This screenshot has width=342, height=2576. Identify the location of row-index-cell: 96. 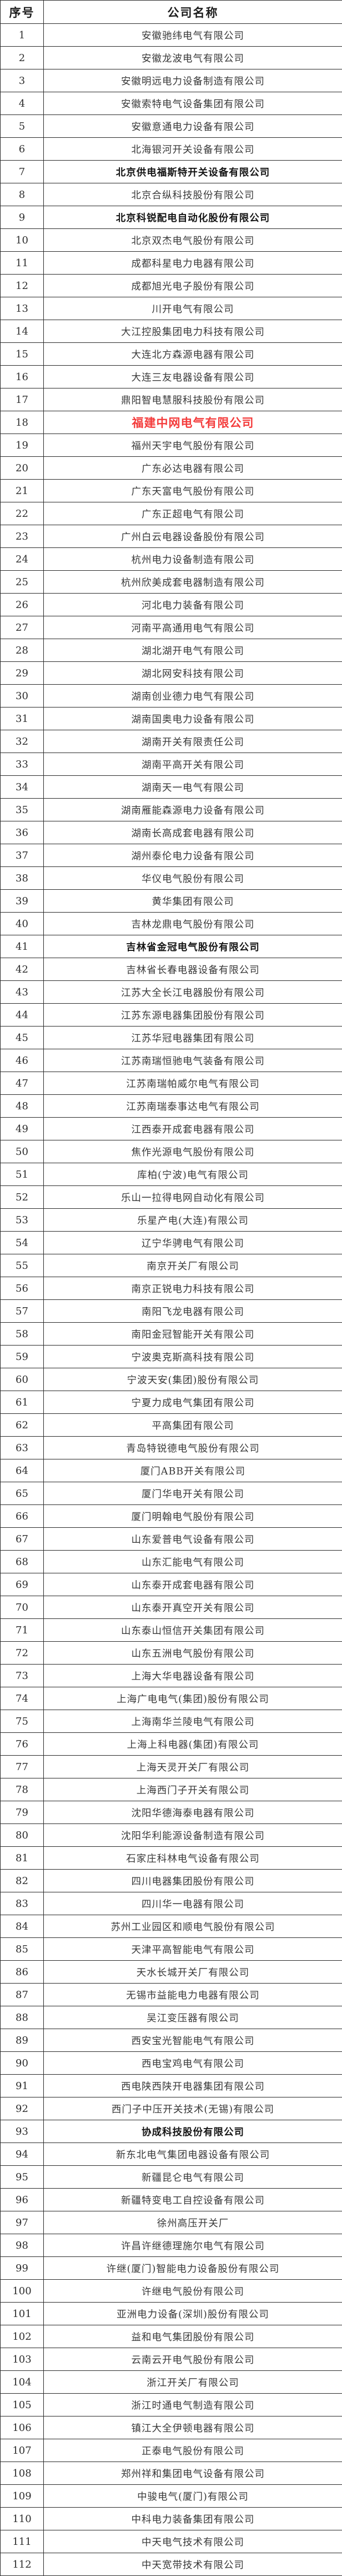
(23, 2200).